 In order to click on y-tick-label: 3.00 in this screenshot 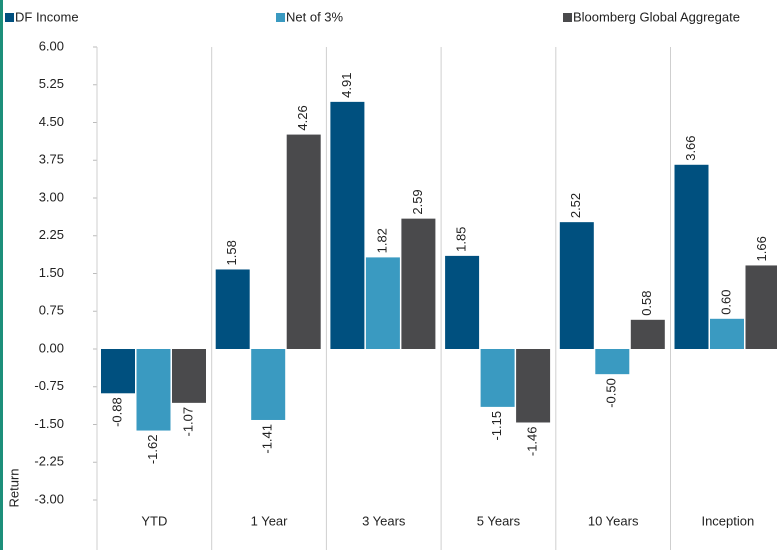, I will do `click(51, 196)`.